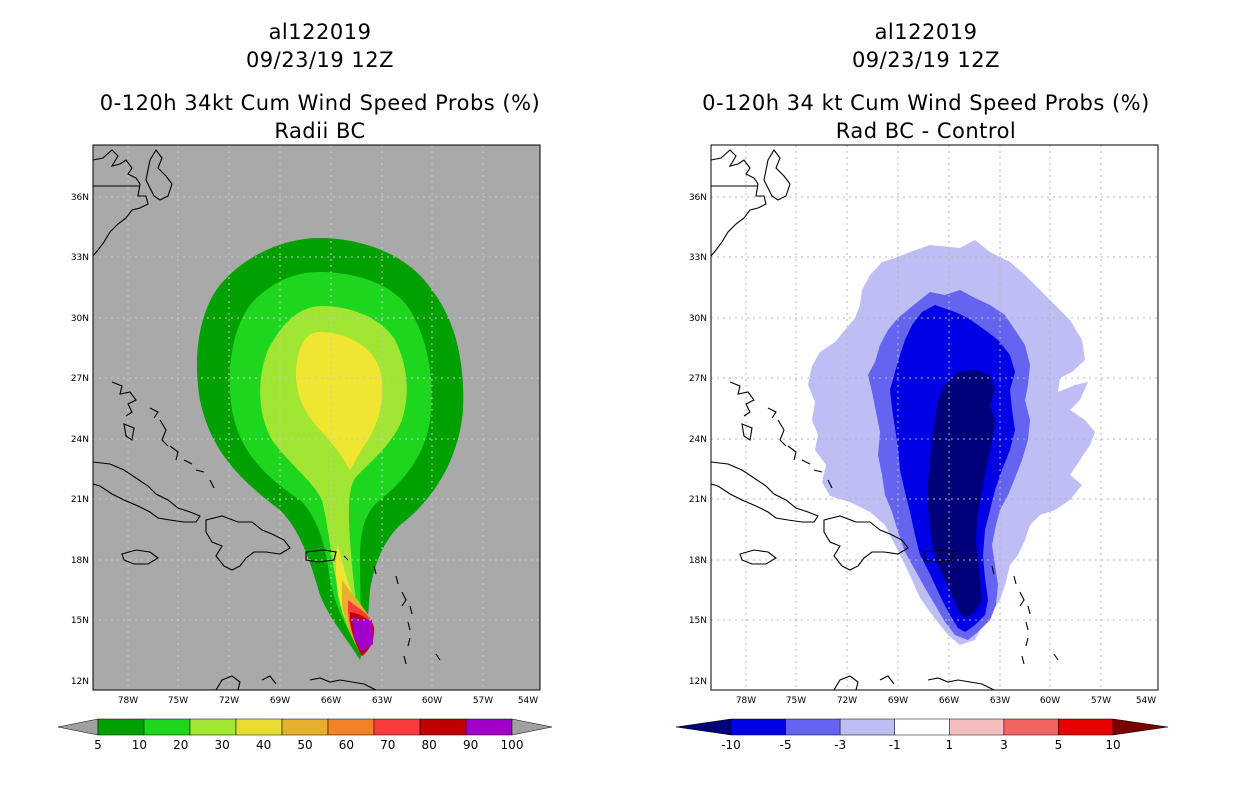 The height and width of the screenshot is (800, 1236). Describe the element at coordinates (698, 561) in the screenshot. I see `right-lat-label: 18N` at that location.